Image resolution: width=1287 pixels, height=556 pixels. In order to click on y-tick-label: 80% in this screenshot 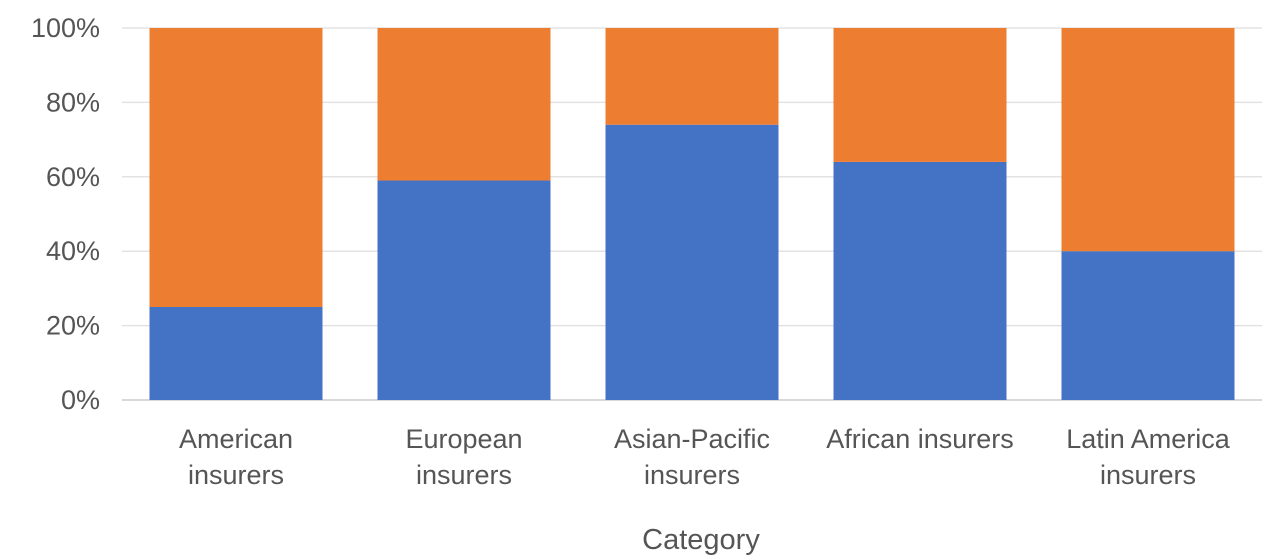, I will do `click(73, 102)`.